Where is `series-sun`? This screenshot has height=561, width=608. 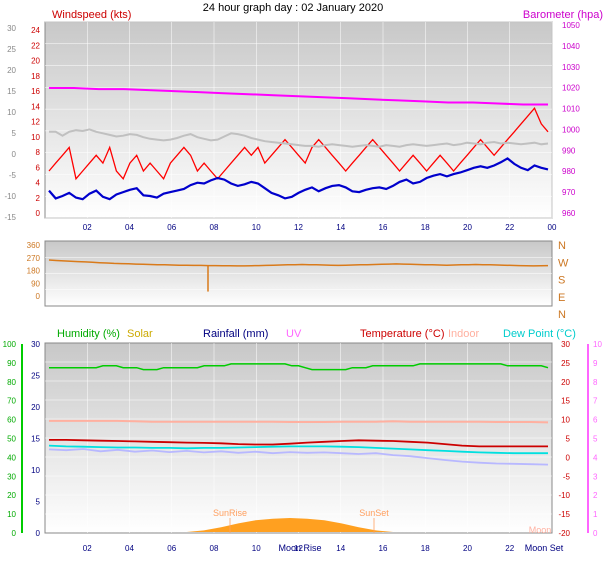
series-sun is located at coordinates (298, 525).